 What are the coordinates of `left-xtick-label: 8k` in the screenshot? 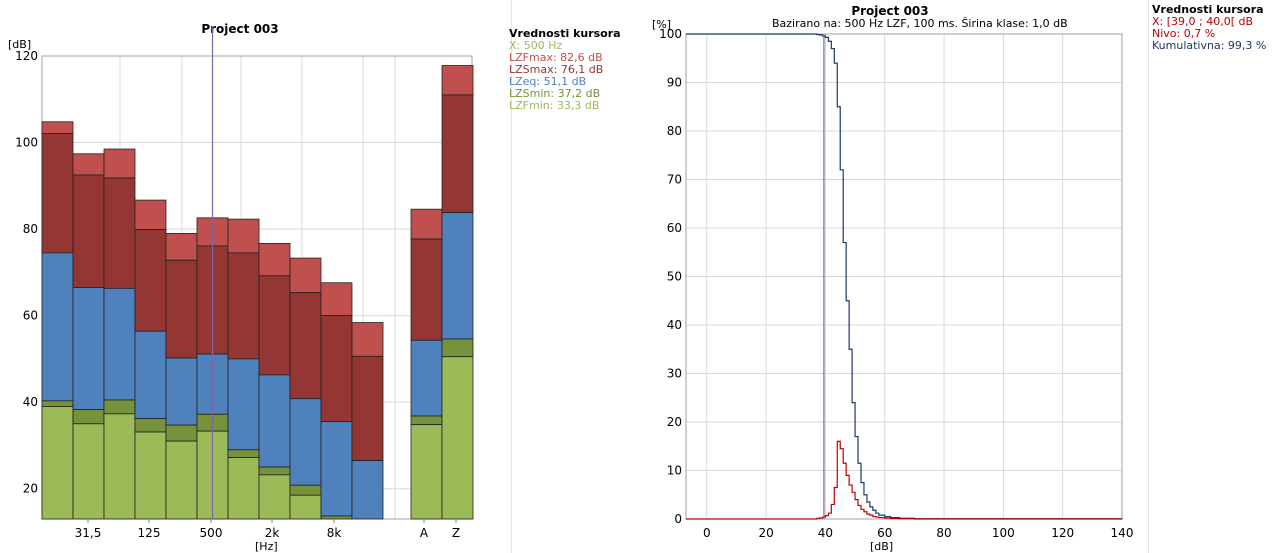 It's located at (334, 533).